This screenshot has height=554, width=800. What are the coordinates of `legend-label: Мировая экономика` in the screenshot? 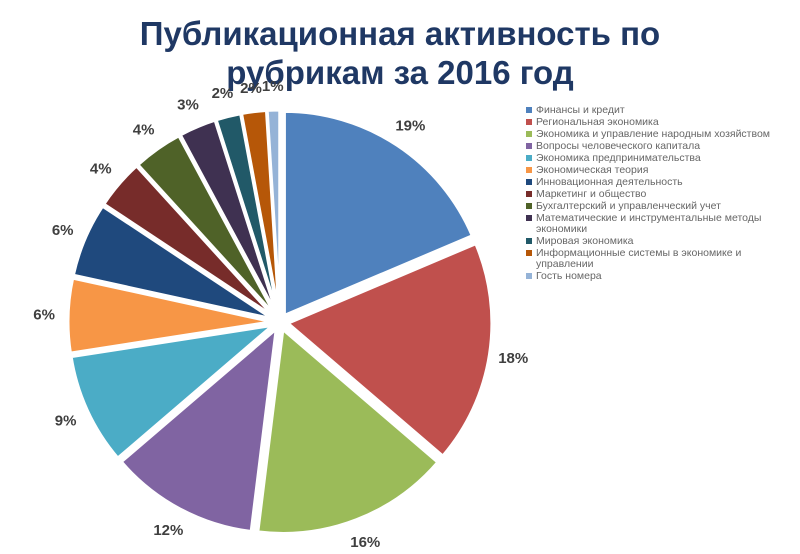 It's located at (585, 241).